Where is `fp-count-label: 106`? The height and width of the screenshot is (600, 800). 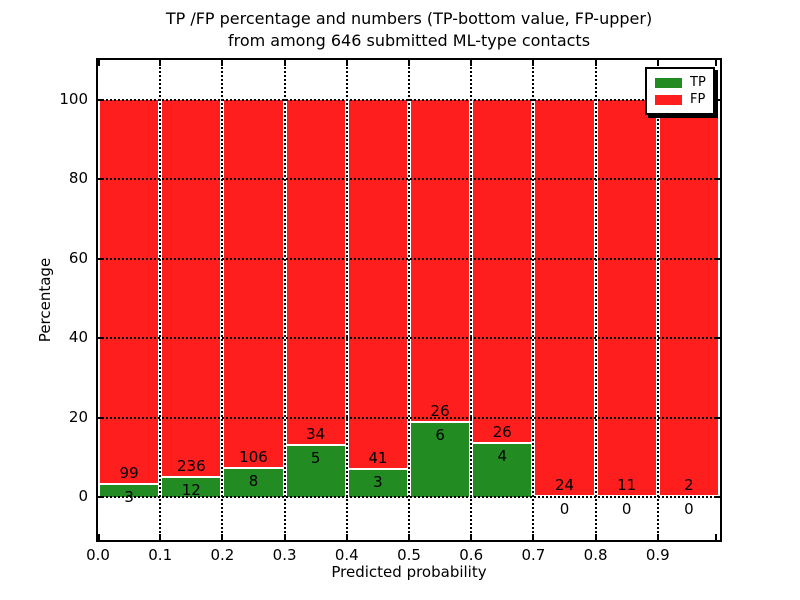
fp-count-label: 106 is located at coordinates (253, 457).